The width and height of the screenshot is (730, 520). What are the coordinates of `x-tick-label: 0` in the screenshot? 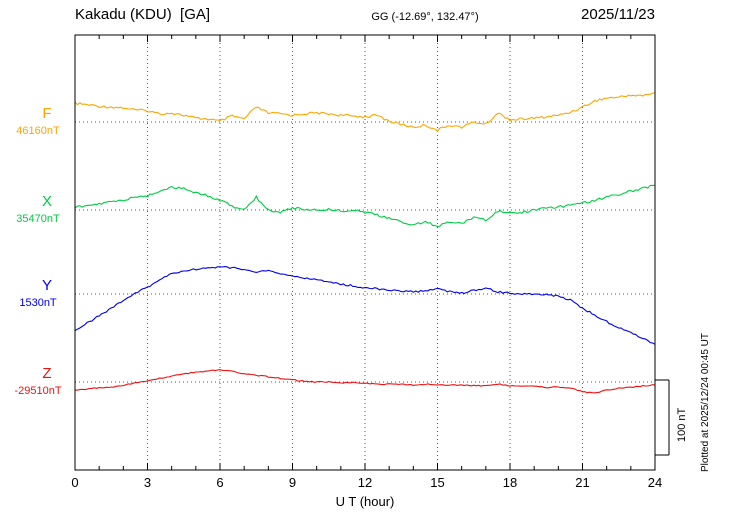 It's located at (75, 482).